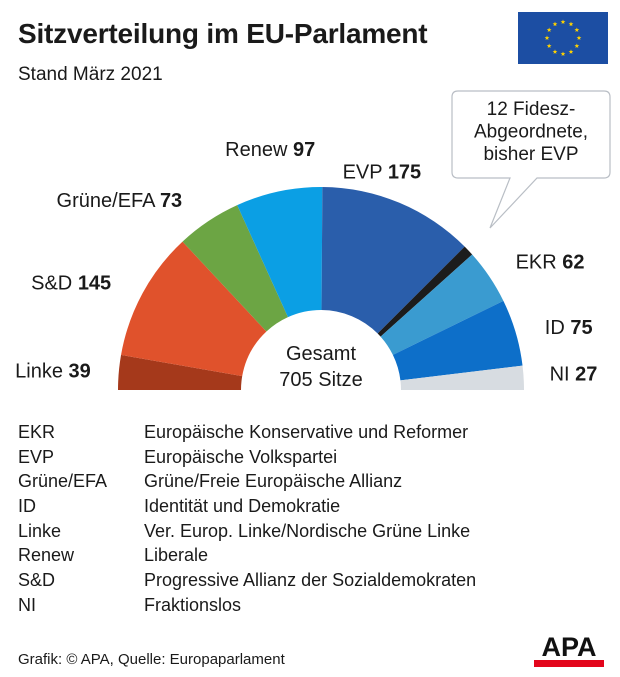  What do you see at coordinates (241, 456) in the screenshot?
I see `legend-name: Europäische Volkspartei` at bounding box center [241, 456].